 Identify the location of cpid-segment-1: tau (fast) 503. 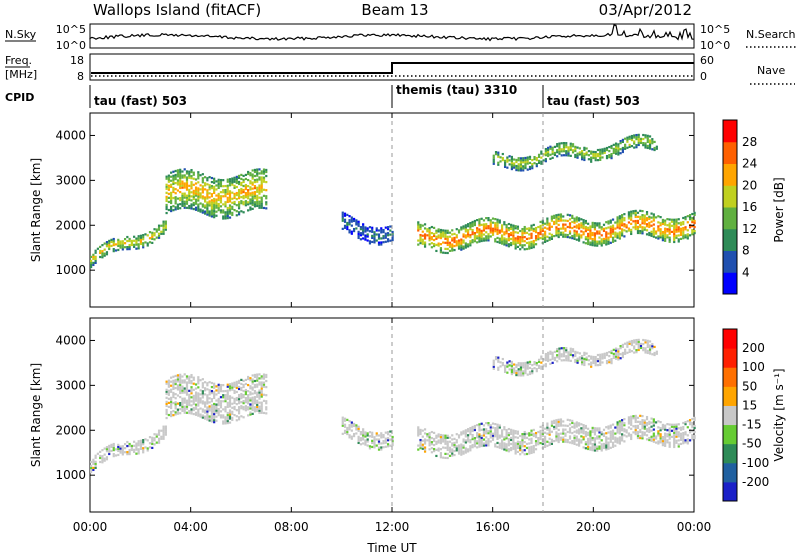
(140, 101).